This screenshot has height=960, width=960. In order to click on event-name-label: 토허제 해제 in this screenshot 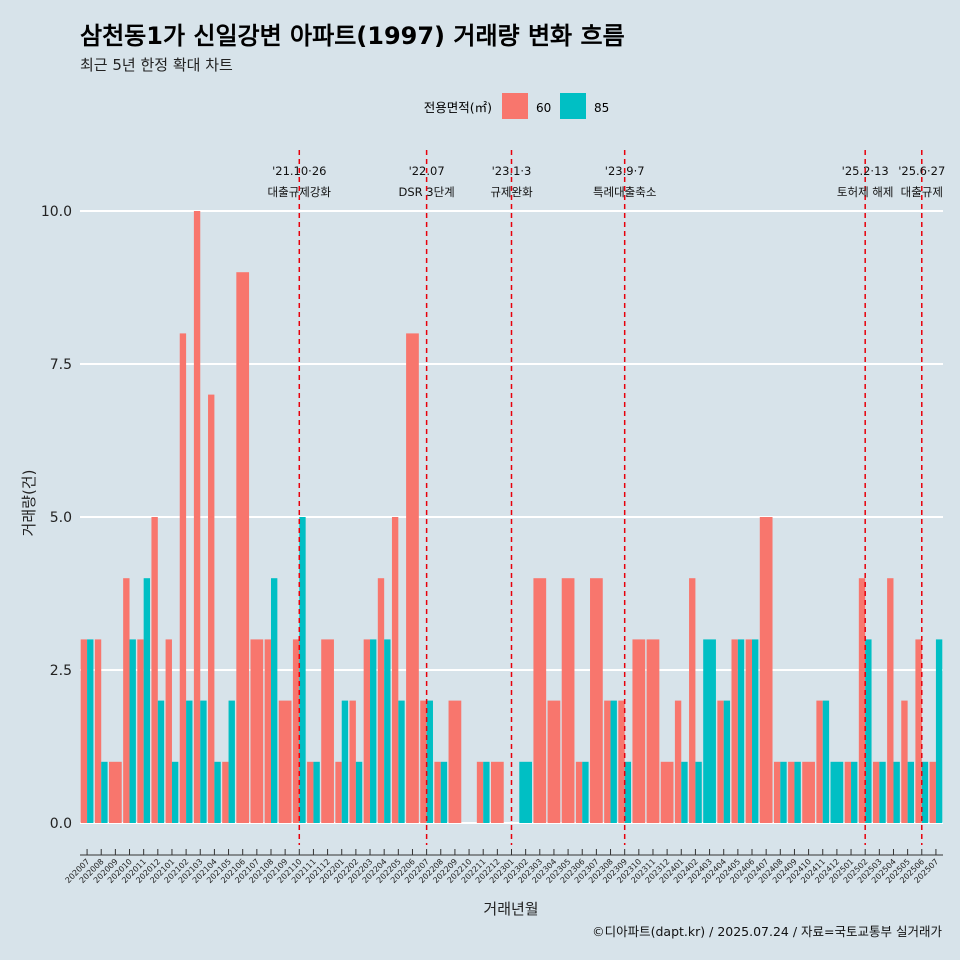, I will do `click(865, 192)`.